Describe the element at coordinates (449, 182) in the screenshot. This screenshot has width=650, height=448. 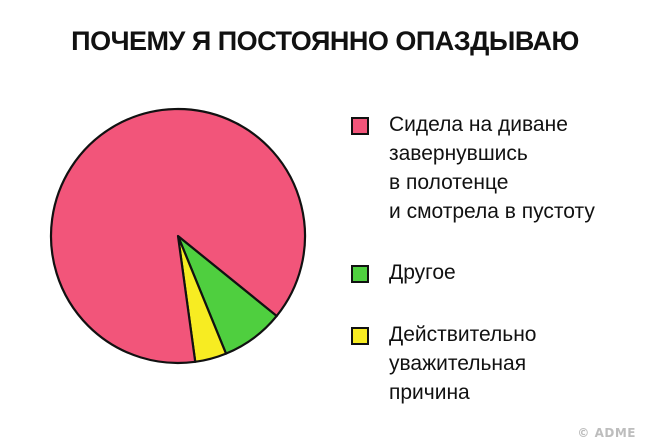
I see `legend-label-line: в полотенце` at that location.